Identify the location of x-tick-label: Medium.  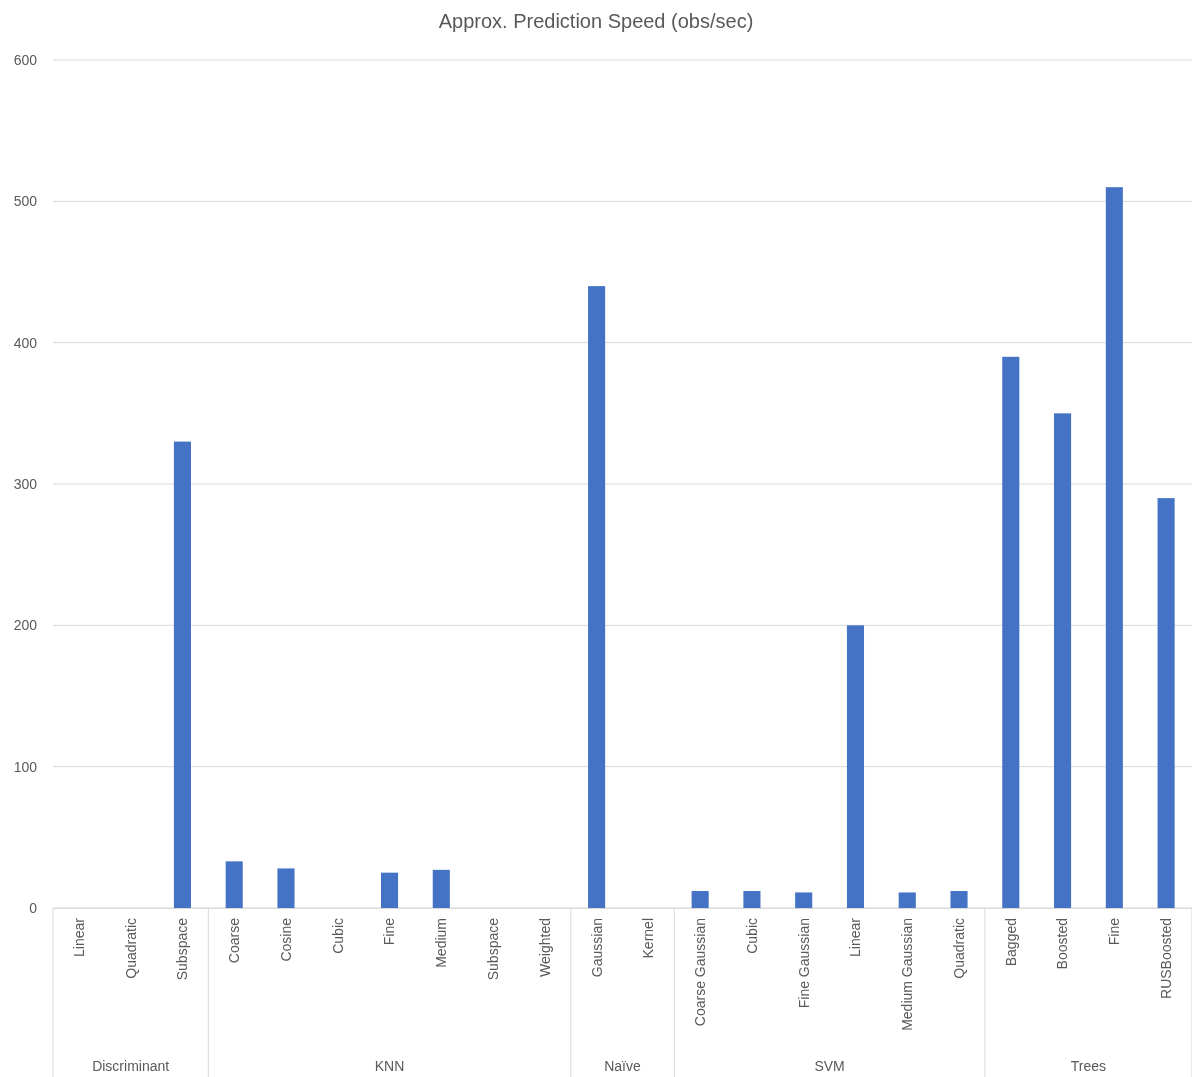
(441, 943).